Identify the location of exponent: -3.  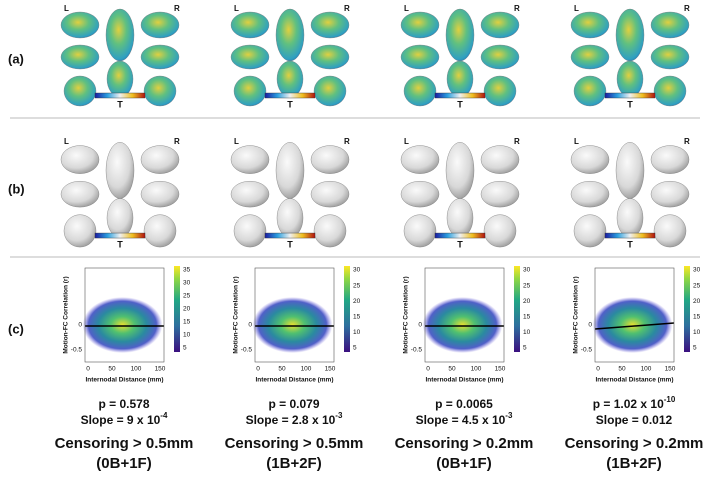
(509, 415).